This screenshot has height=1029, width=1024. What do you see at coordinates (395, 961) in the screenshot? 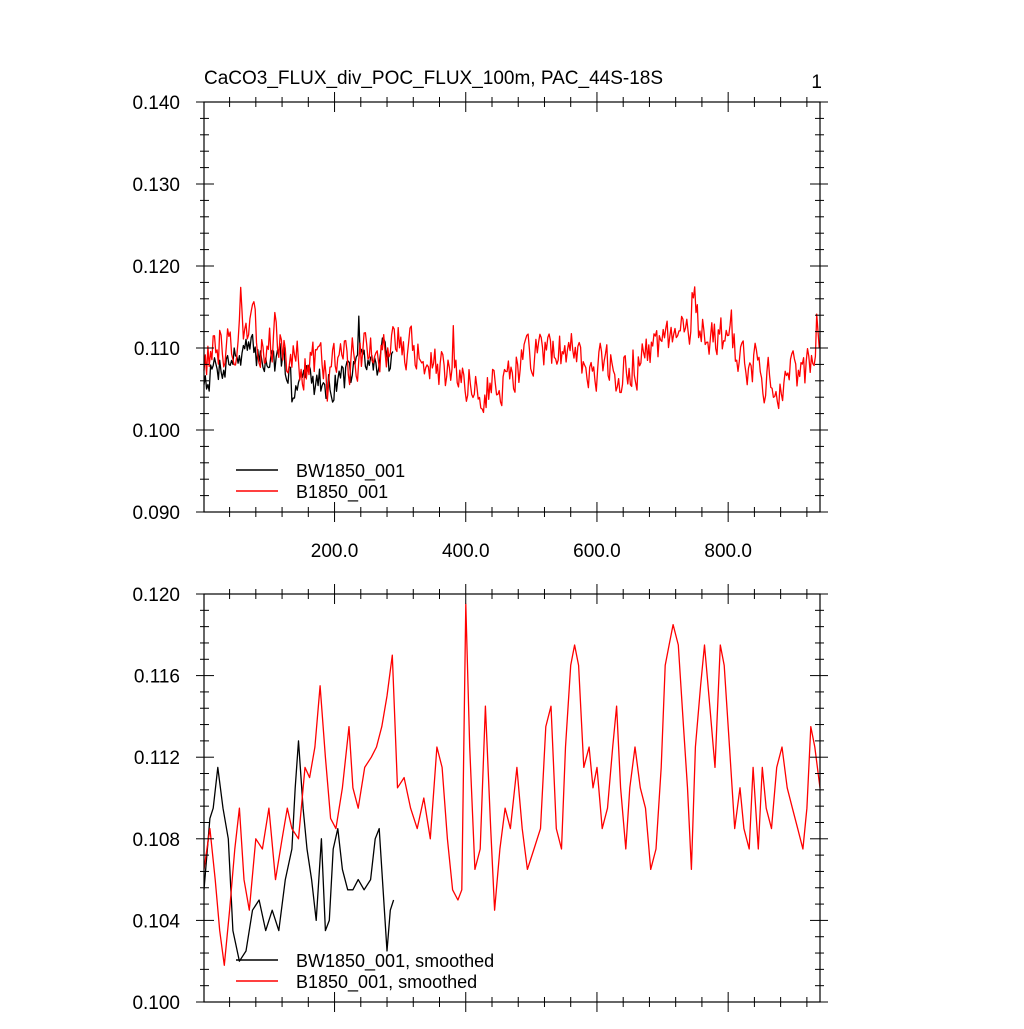
I see `bottom-legend-label: BW1850_001, smoothed` at bounding box center [395, 961].